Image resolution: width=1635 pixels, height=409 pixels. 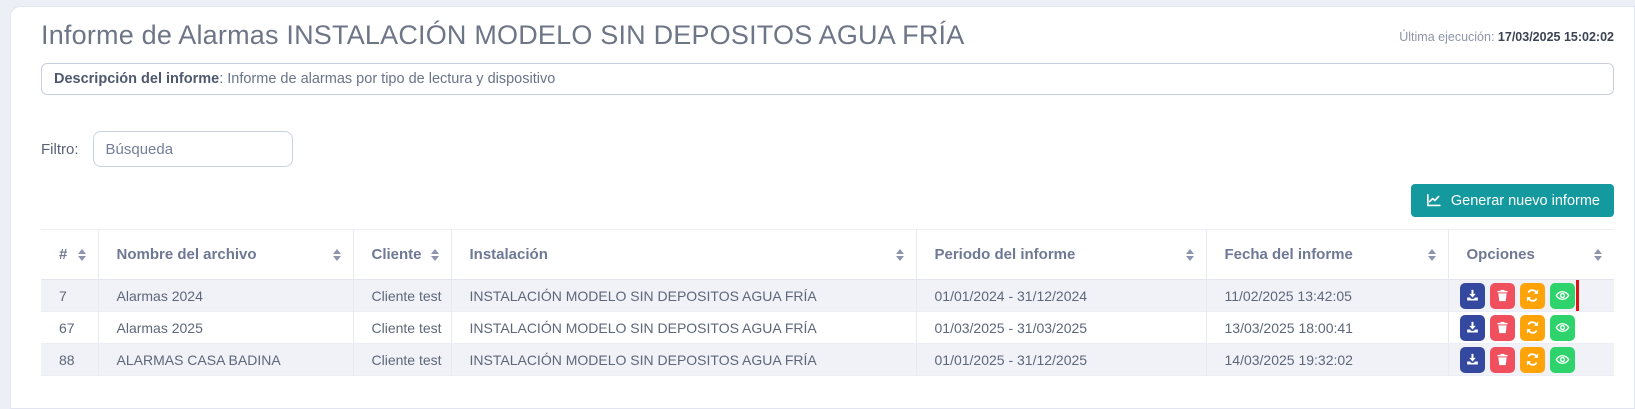 What do you see at coordinates (1525, 200) in the screenshot?
I see `generate-report-label: Generar nuevo informe` at bounding box center [1525, 200].